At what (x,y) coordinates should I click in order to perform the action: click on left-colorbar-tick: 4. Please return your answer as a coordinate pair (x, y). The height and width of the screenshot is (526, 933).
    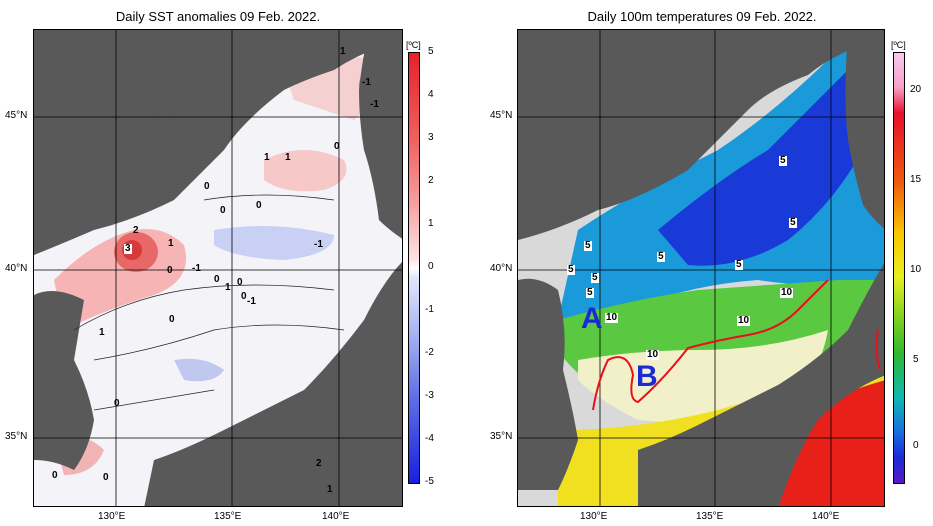
    Looking at the image, I should click on (431, 94).